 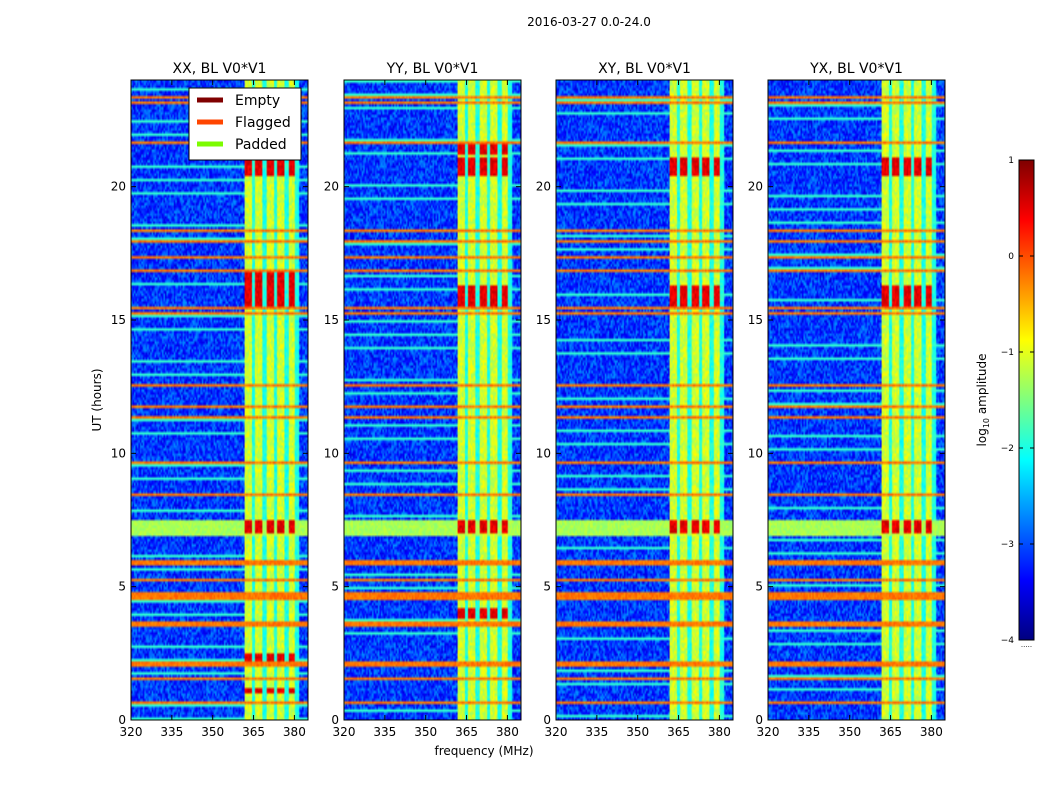 What do you see at coordinates (986, 423) in the screenshot?
I see `colorbar-label-sub: 10` at bounding box center [986, 423].